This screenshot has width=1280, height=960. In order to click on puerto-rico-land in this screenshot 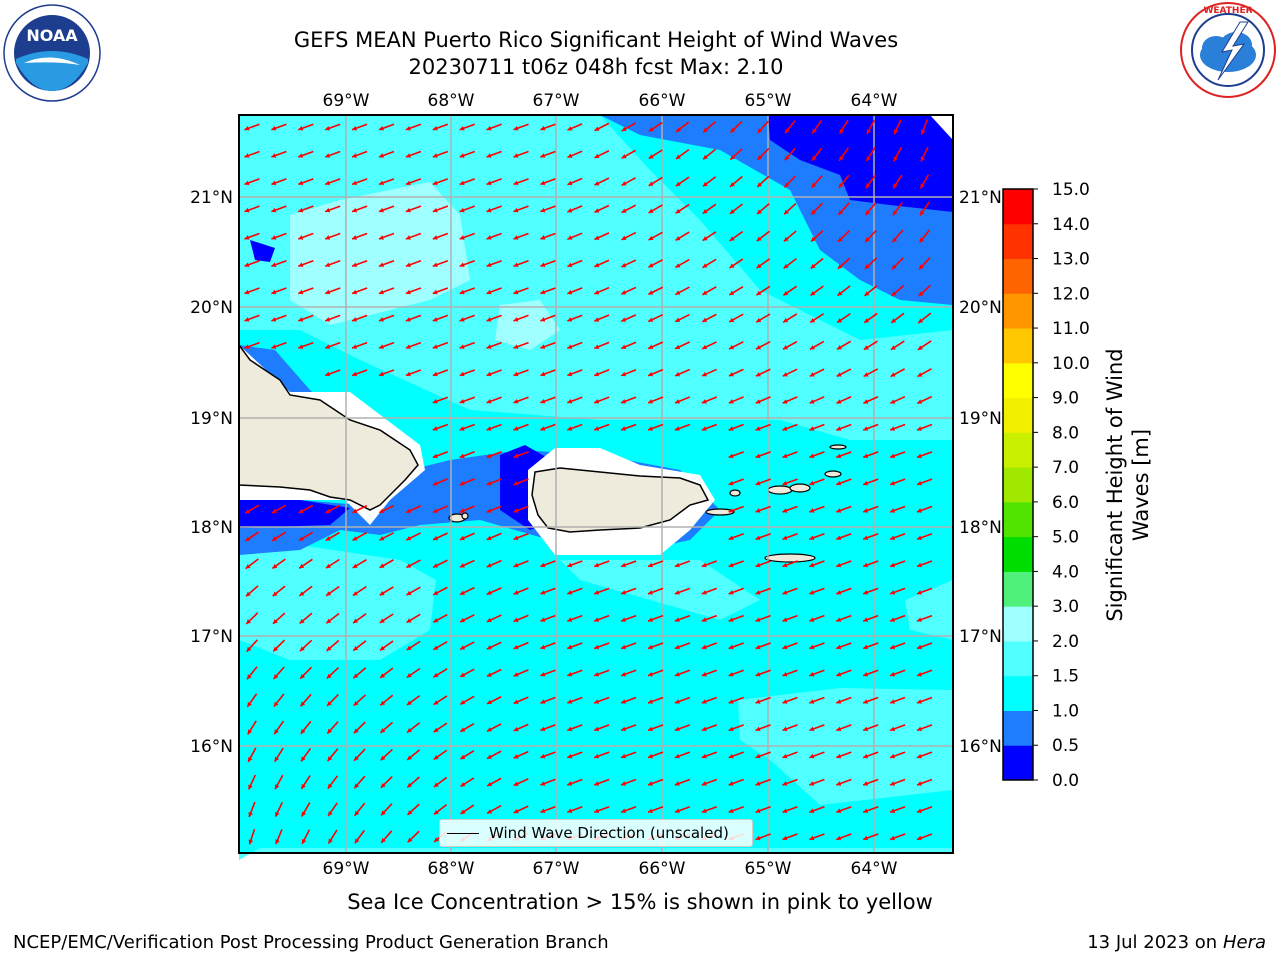, I will do `click(620, 500)`.